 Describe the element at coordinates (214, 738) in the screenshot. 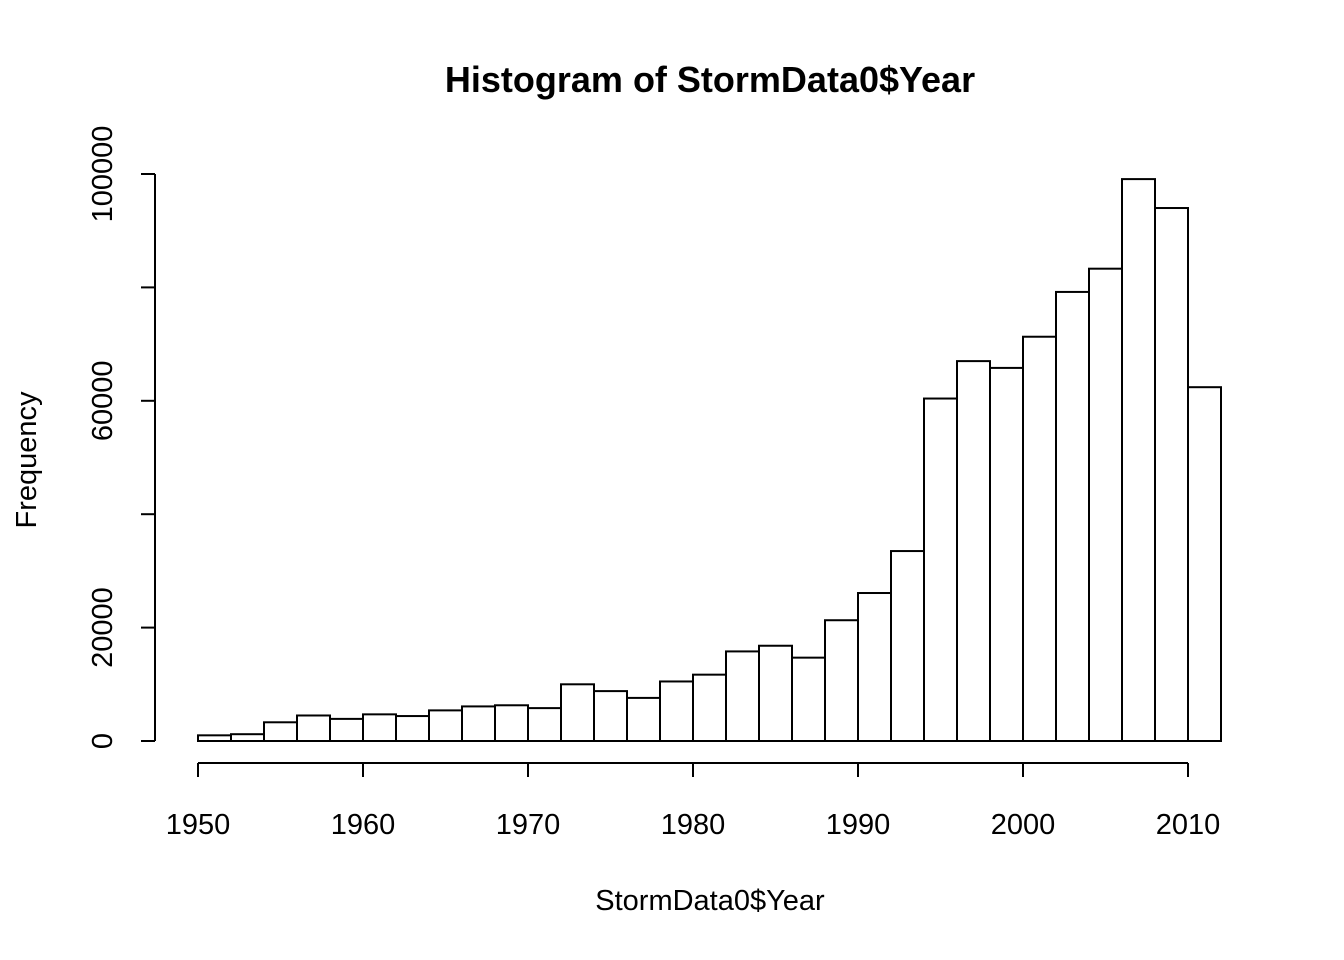

I see `histogram-bar-1950` at that location.